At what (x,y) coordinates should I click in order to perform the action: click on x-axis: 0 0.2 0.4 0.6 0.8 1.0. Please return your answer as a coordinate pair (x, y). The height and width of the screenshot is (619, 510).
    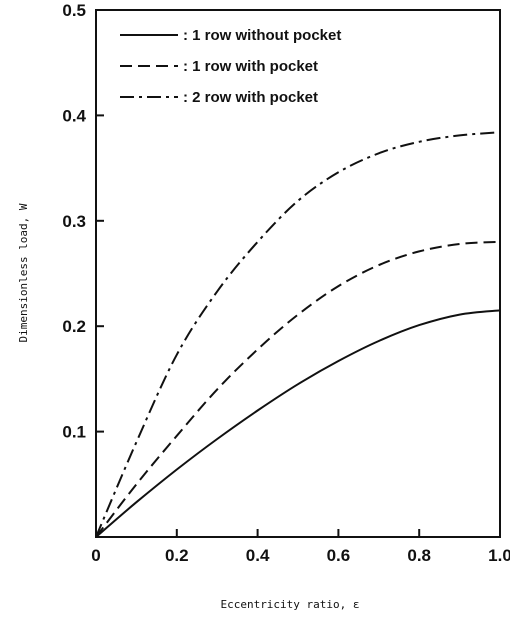
    Looking at the image, I should click on (300, 547).